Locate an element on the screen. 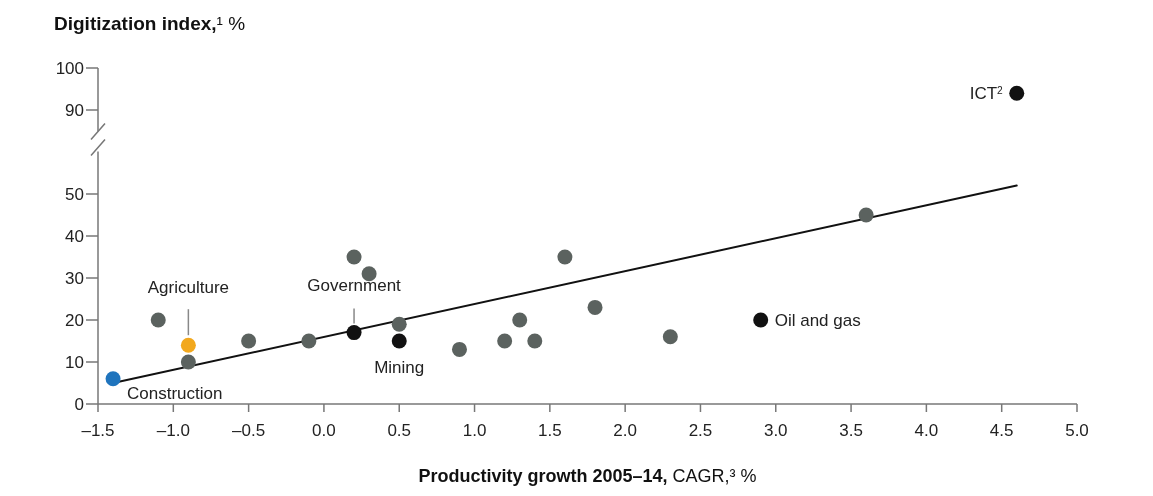 The image size is (1153, 496). x-tick-label: 3.0 is located at coordinates (775, 430).